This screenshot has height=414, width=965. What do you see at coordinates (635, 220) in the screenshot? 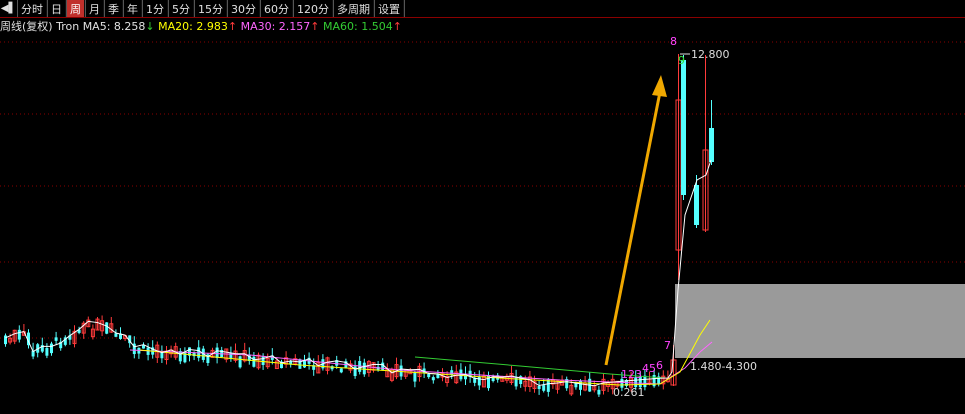
I see `trend-arrow-icon` at bounding box center [635, 220].